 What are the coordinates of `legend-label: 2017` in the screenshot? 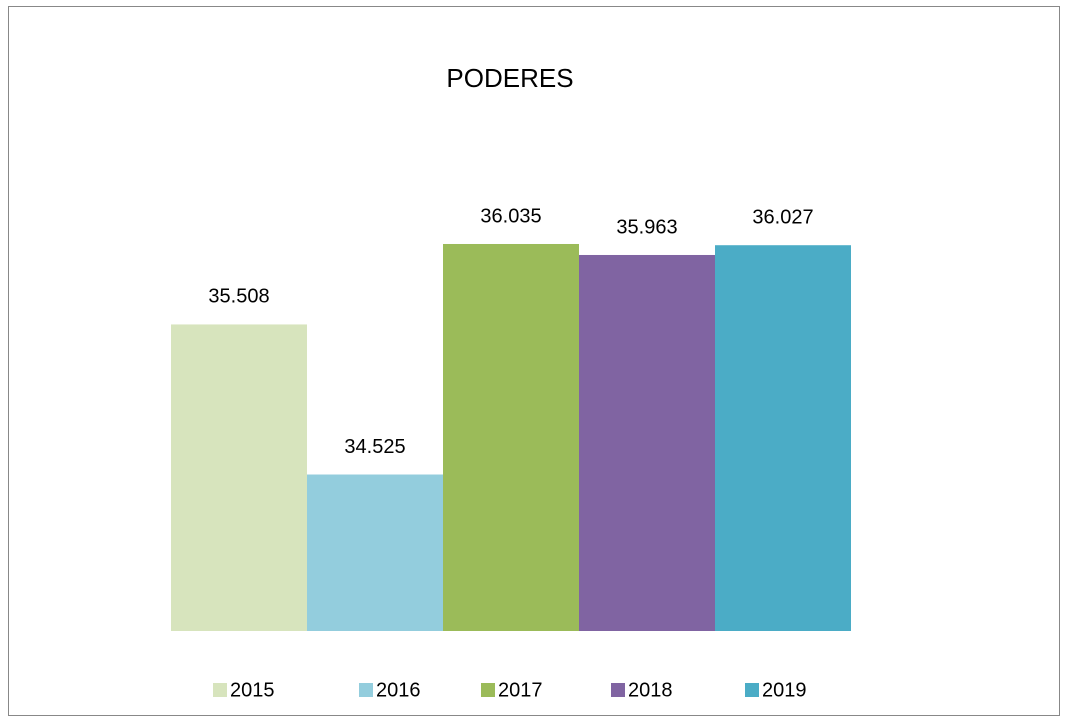 It's located at (520, 690).